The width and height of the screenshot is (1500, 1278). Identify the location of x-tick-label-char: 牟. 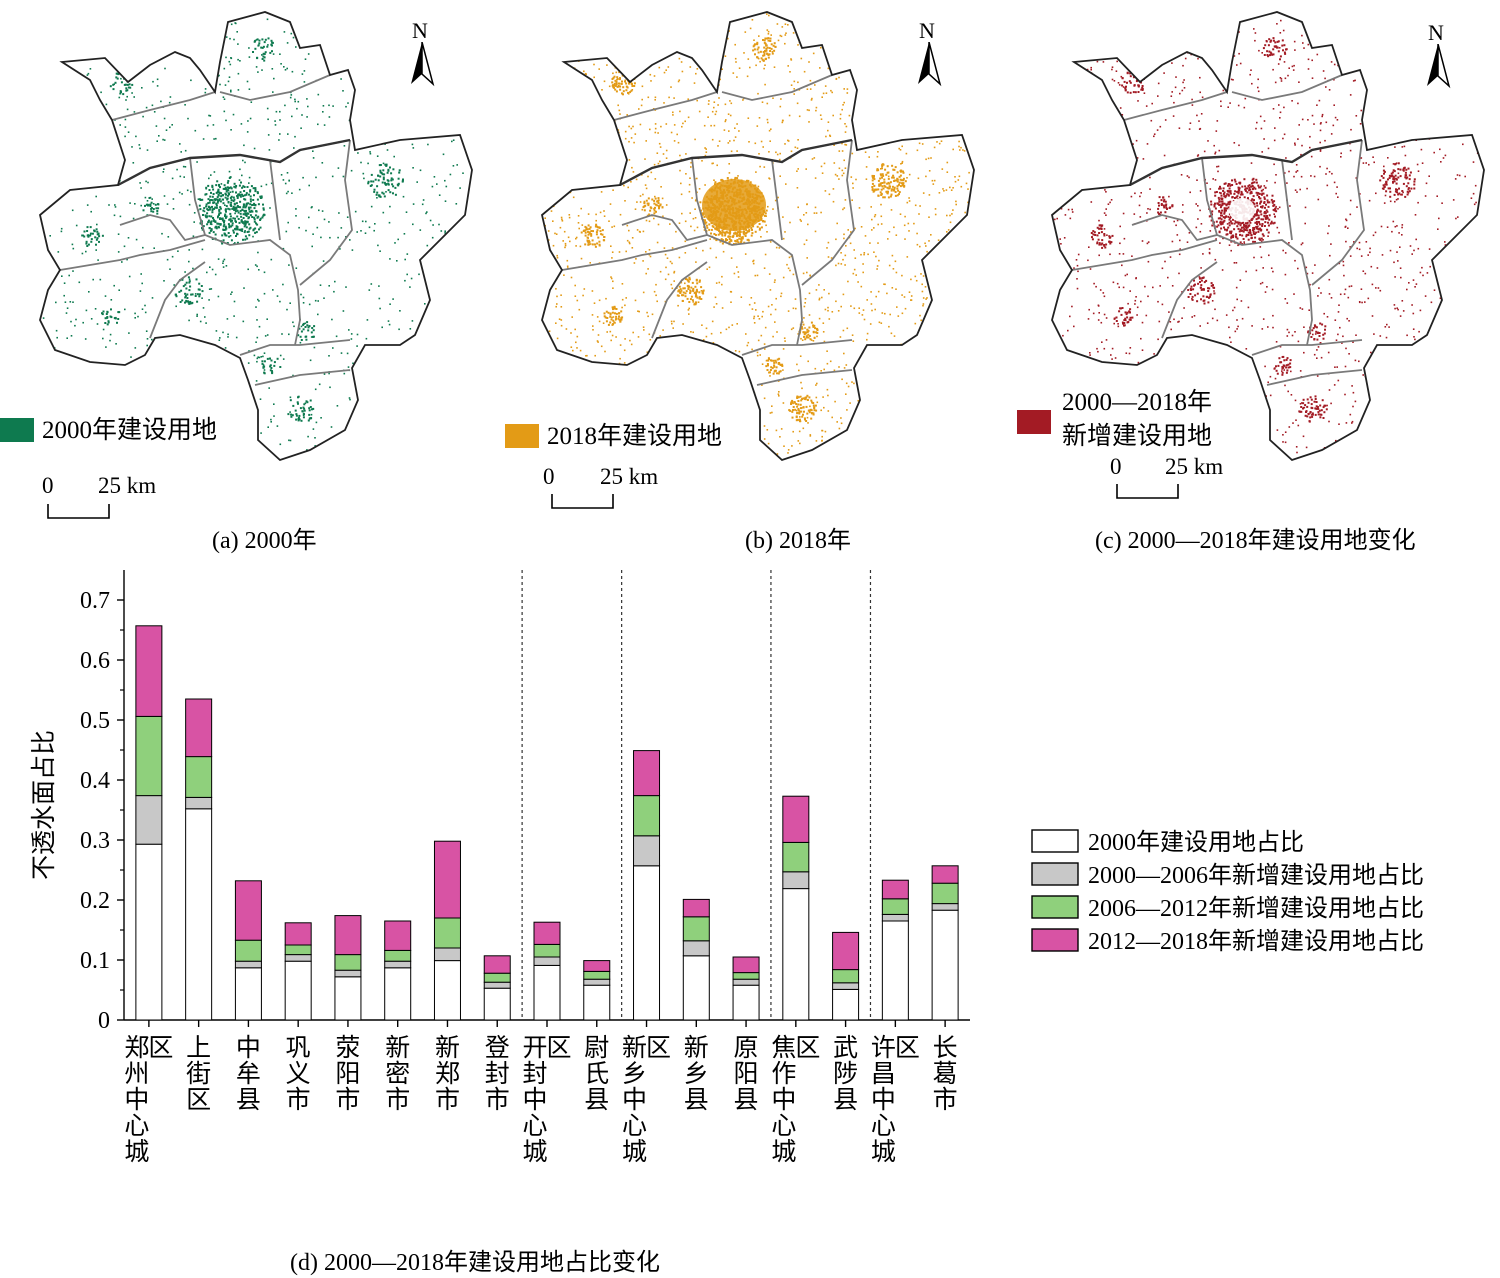
(248, 1074).